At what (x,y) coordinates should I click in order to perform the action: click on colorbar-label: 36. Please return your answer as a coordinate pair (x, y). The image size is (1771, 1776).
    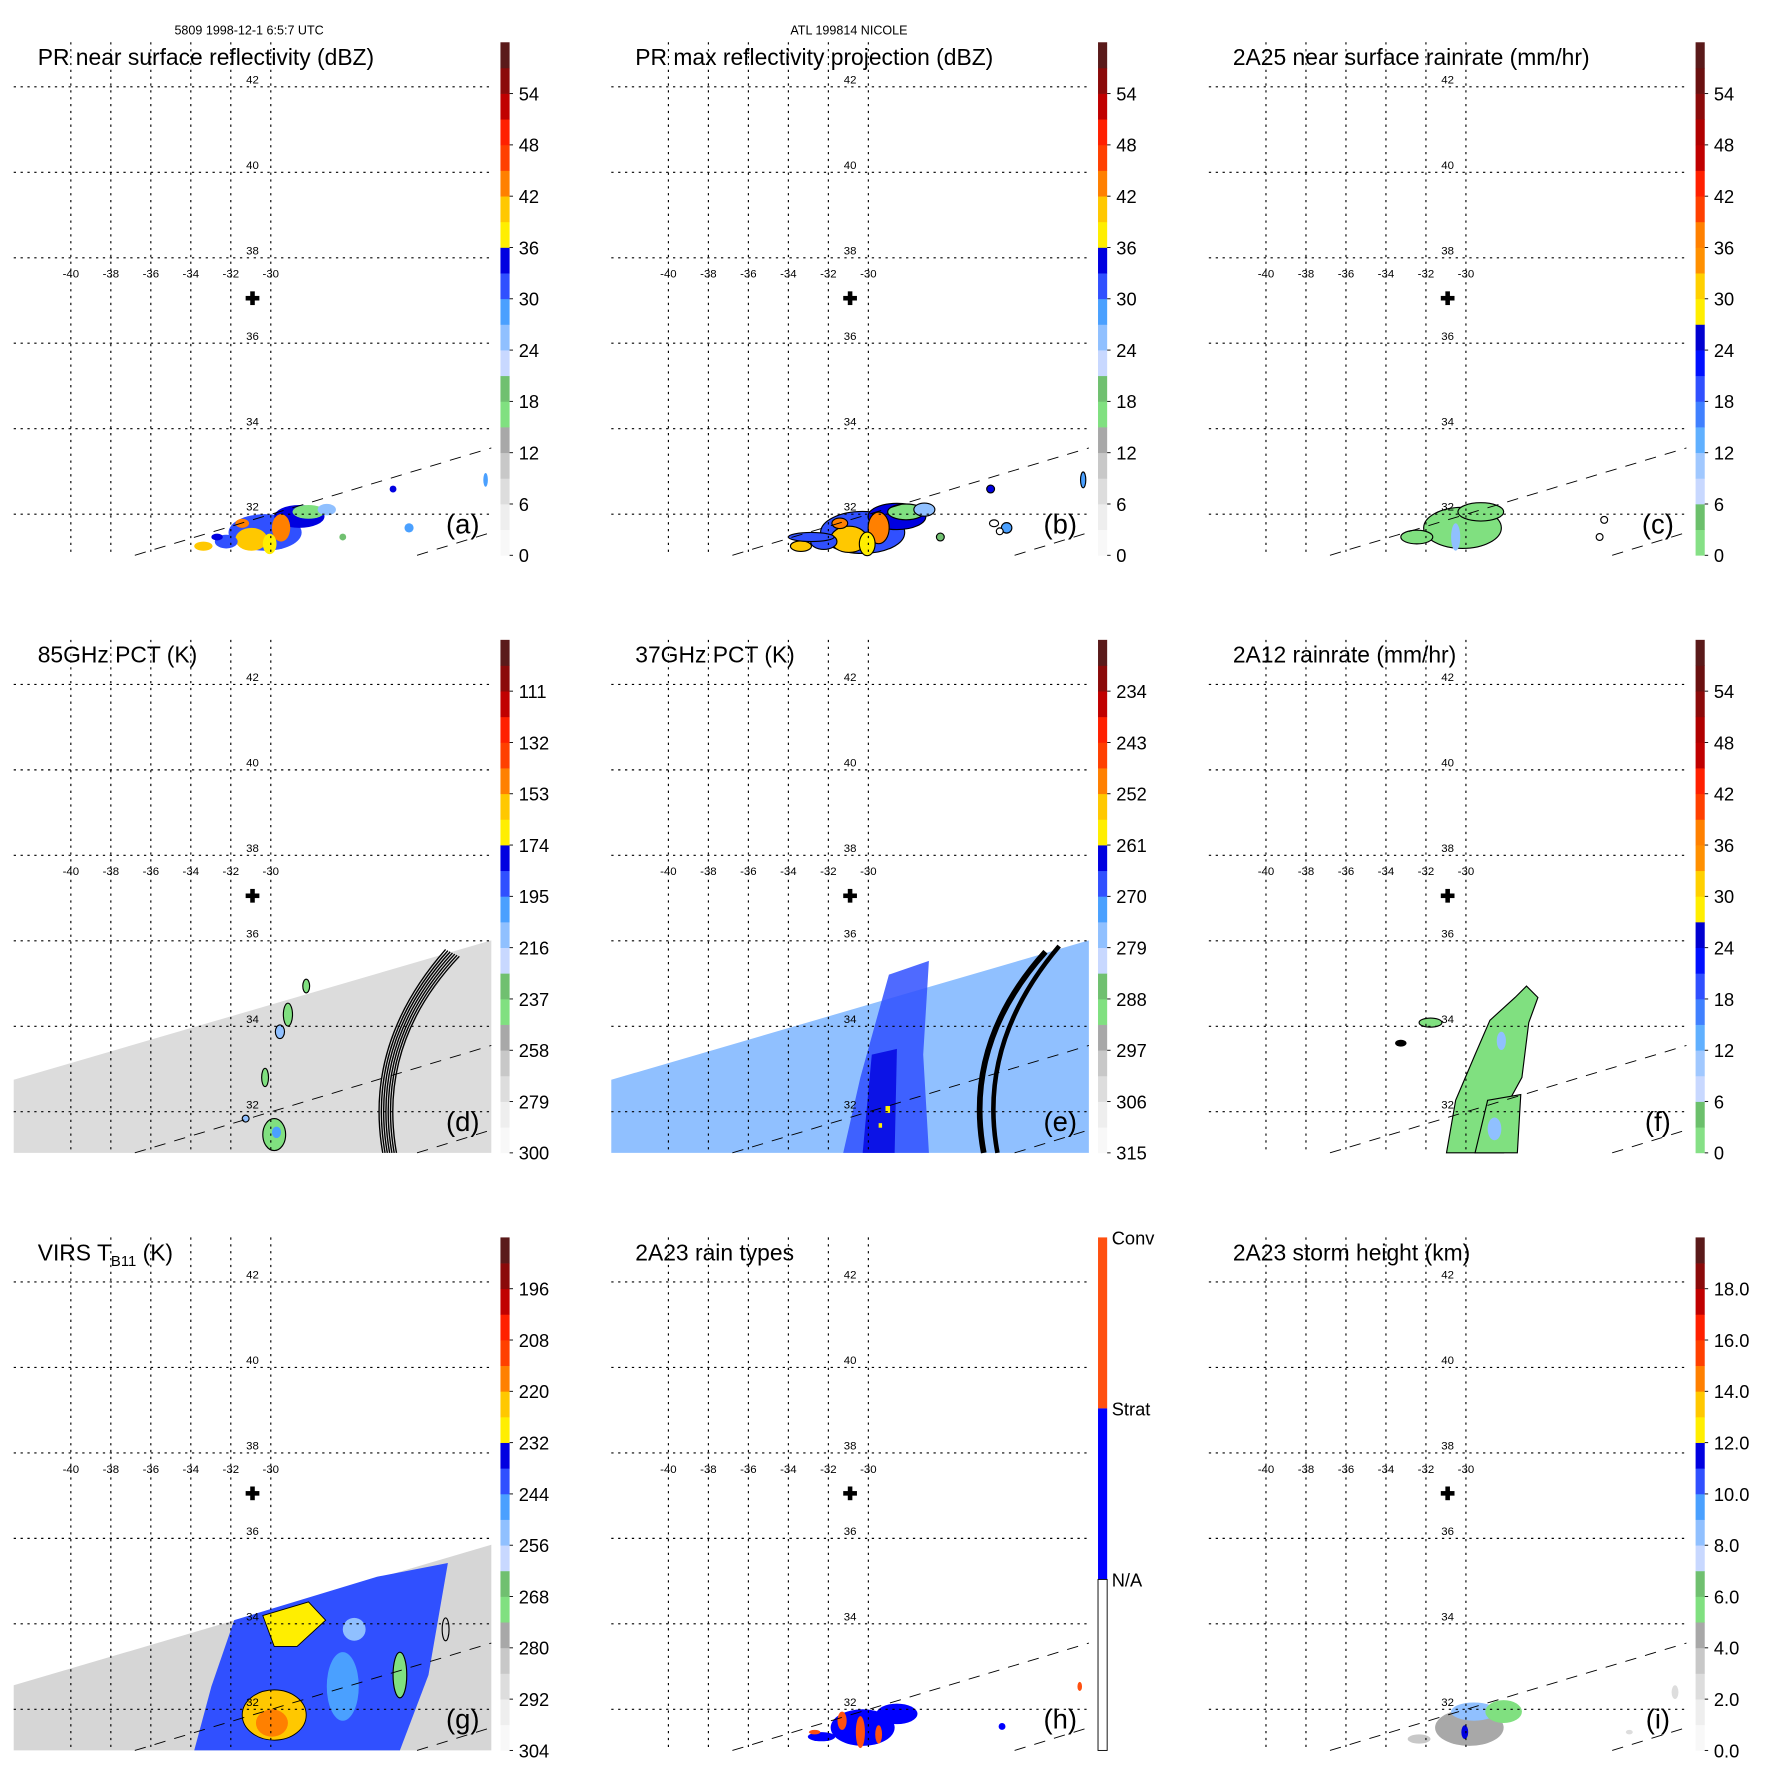
    Looking at the image, I should click on (1724, 845).